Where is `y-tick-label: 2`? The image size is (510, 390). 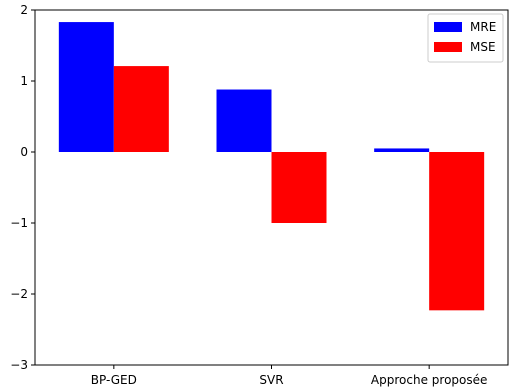 y-tick-label: 2 is located at coordinates (24, 10).